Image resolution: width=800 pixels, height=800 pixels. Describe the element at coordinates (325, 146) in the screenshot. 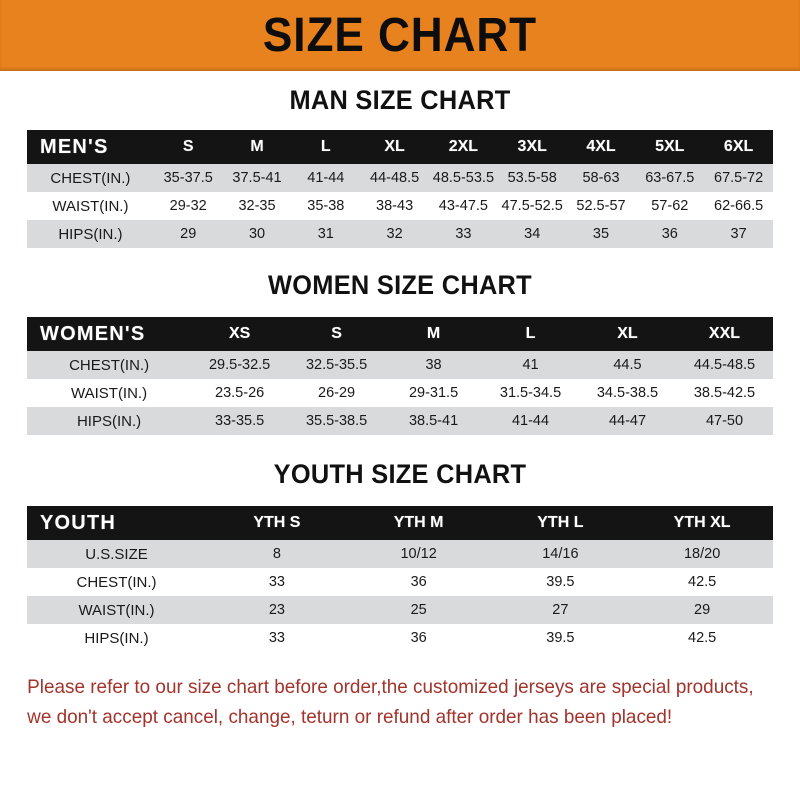

I see `men-column-header: L` at that location.